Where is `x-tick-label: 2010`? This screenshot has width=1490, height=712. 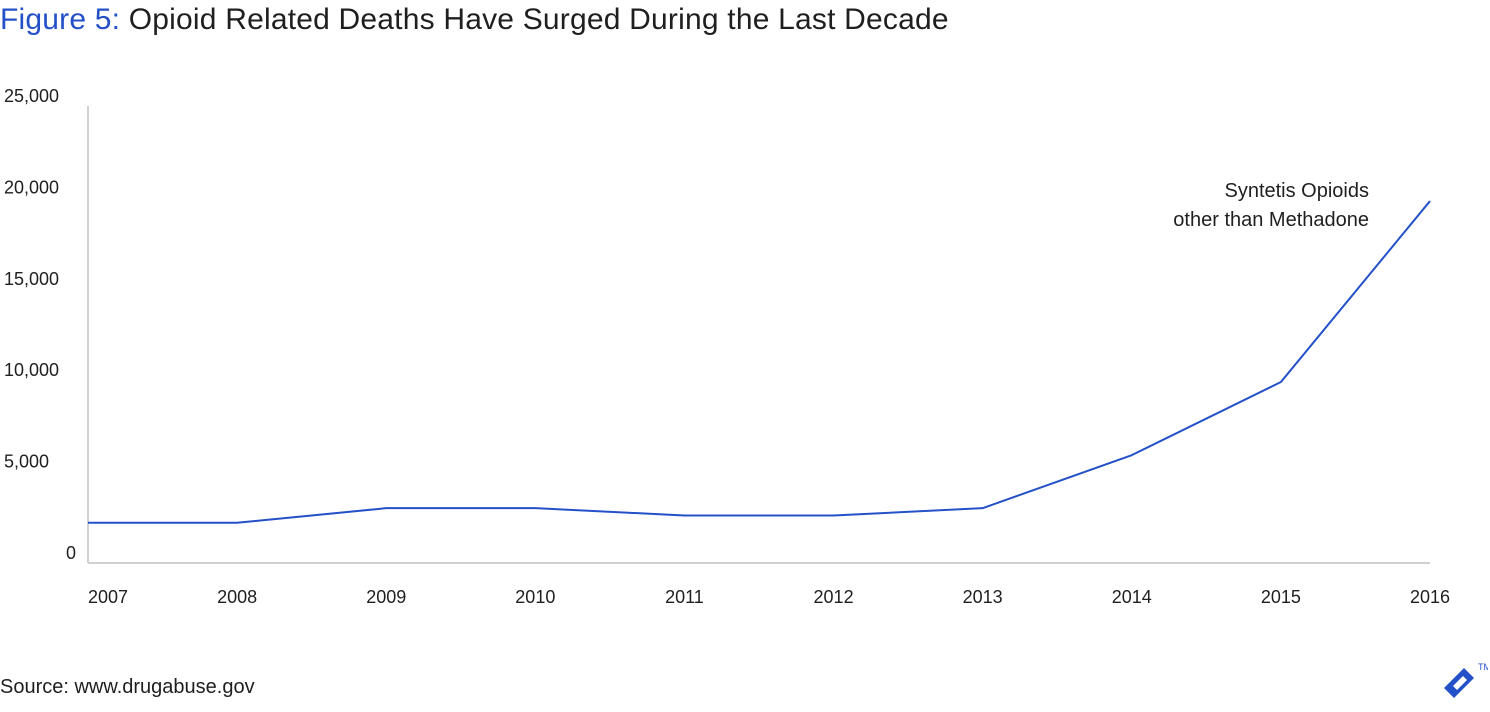 x-tick-label: 2010 is located at coordinates (535, 597).